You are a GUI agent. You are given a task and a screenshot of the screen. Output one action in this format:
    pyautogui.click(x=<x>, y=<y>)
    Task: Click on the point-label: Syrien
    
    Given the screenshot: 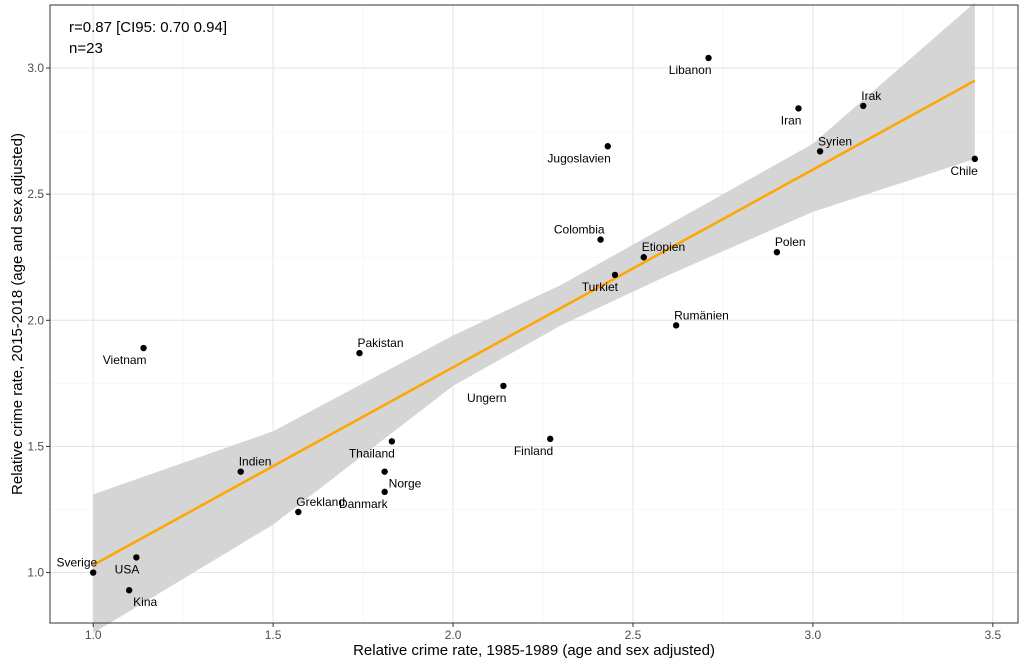 What is the action you would take?
    pyautogui.click(x=835, y=141)
    